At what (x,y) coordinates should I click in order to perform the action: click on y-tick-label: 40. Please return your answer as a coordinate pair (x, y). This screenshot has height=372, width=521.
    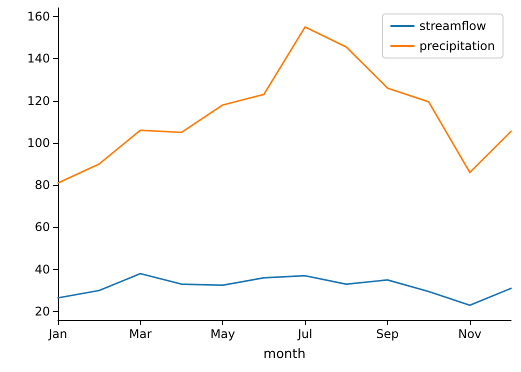
    Looking at the image, I should click on (42, 269).